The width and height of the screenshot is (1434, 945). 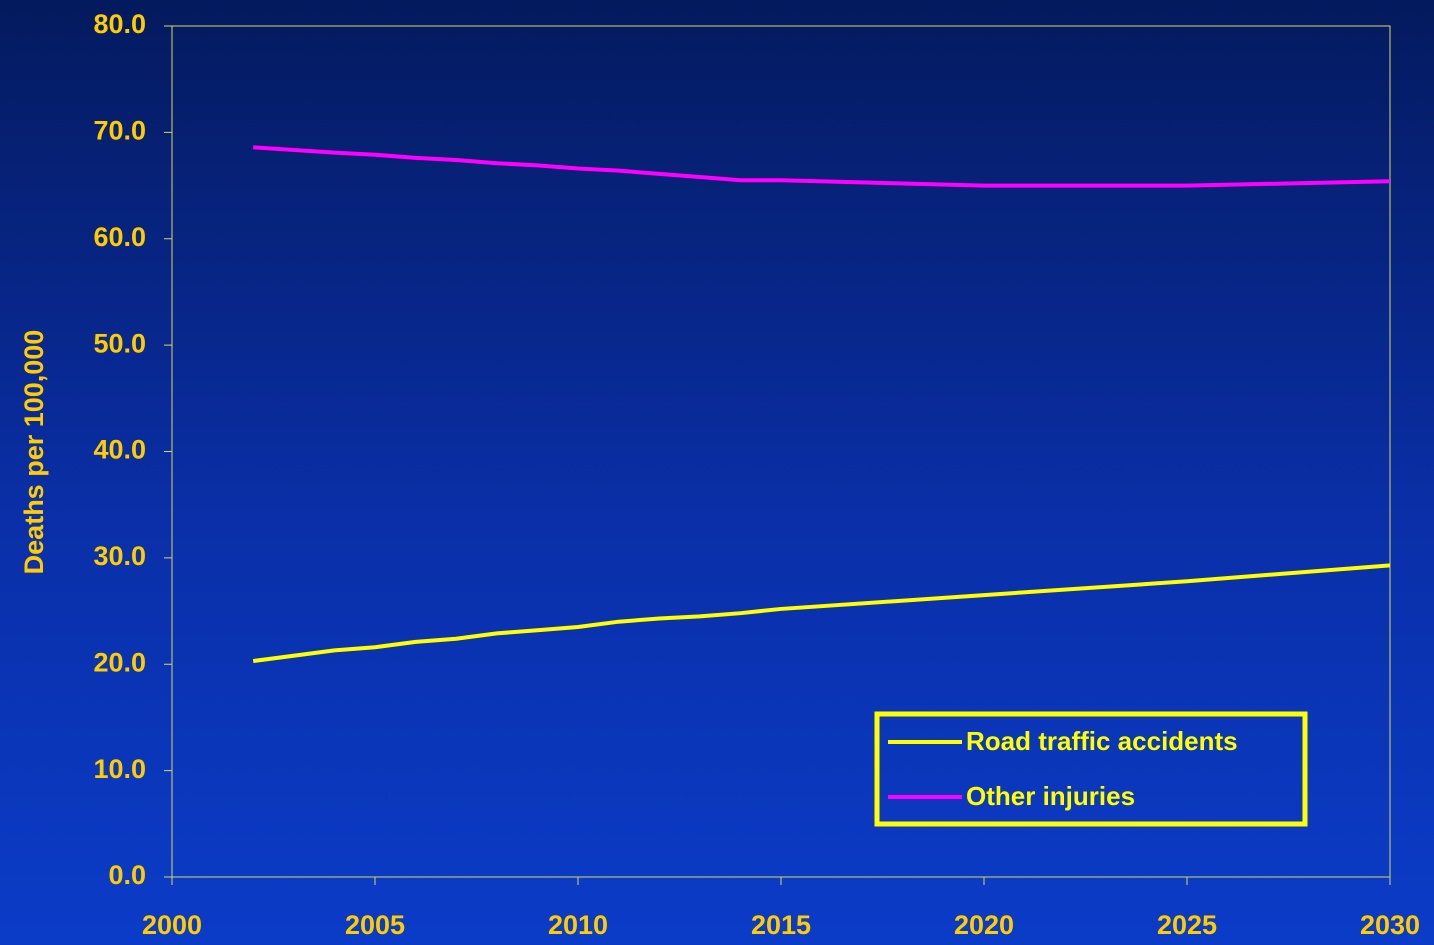 I want to click on y-tick-label: 80.0, so click(x=119, y=24).